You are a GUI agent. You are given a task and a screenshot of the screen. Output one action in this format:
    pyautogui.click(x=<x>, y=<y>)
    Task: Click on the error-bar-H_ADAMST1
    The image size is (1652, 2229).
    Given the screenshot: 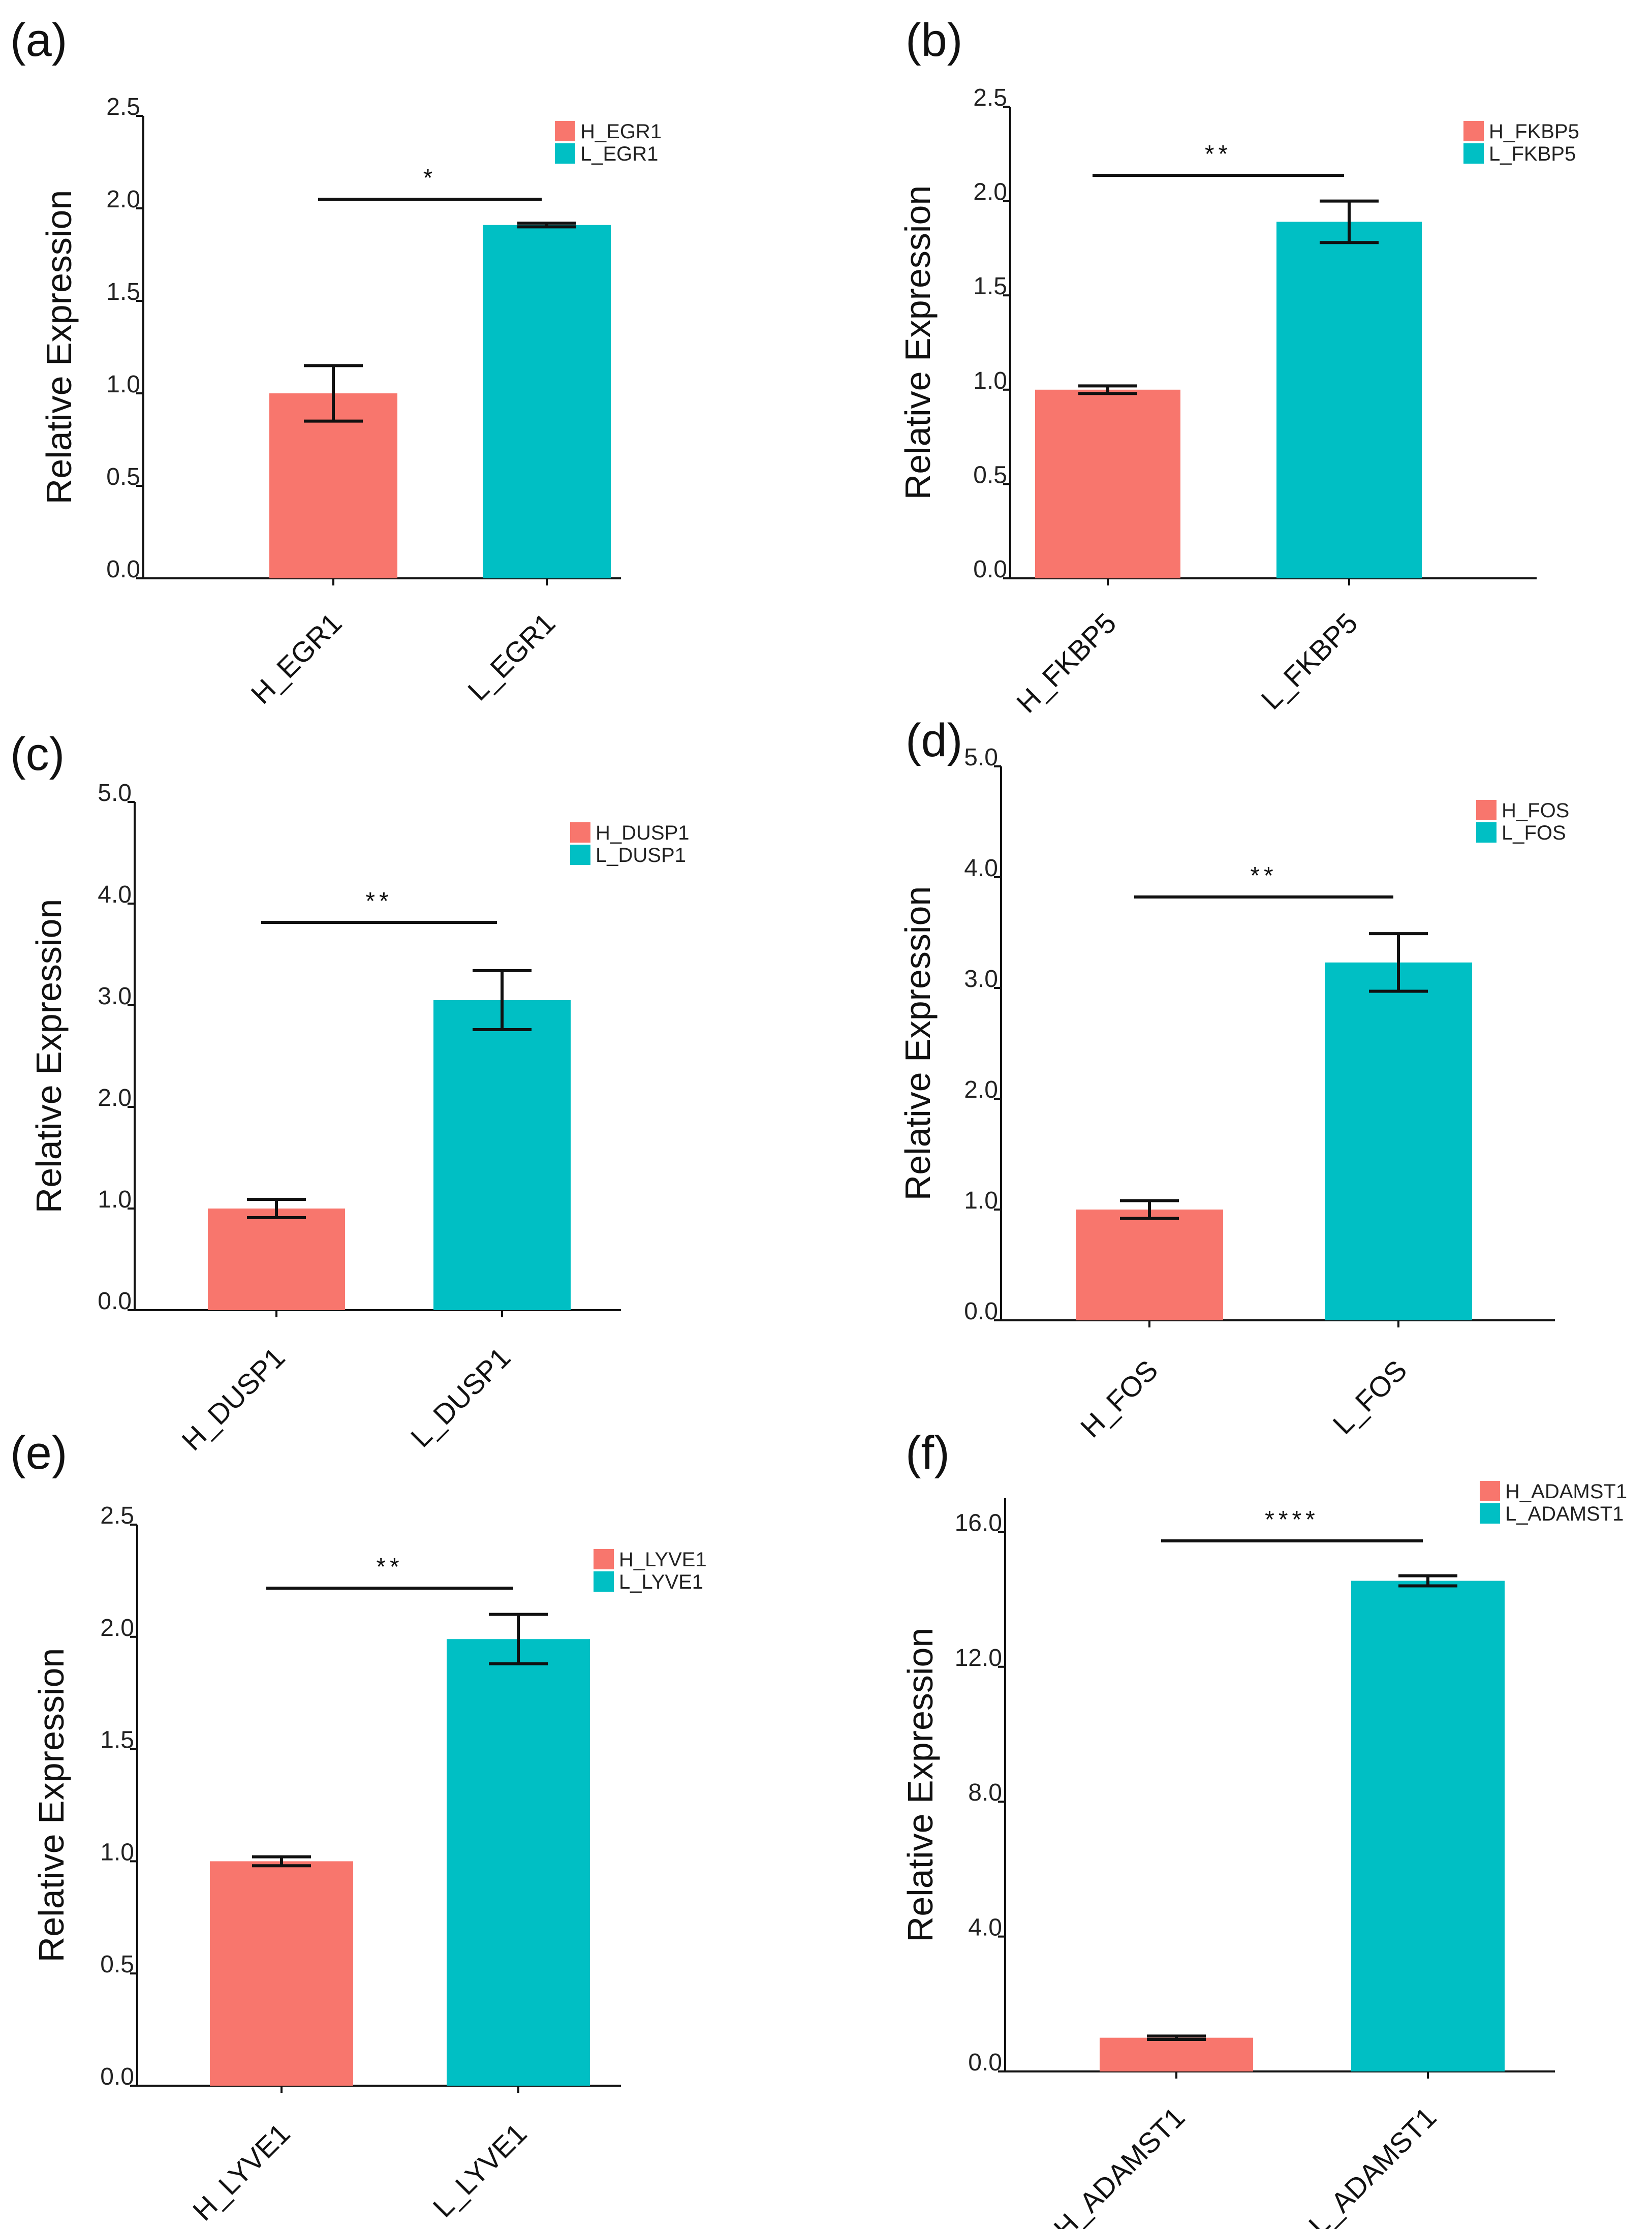 What is the action you would take?
    pyautogui.click(x=1176, y=2037)
    